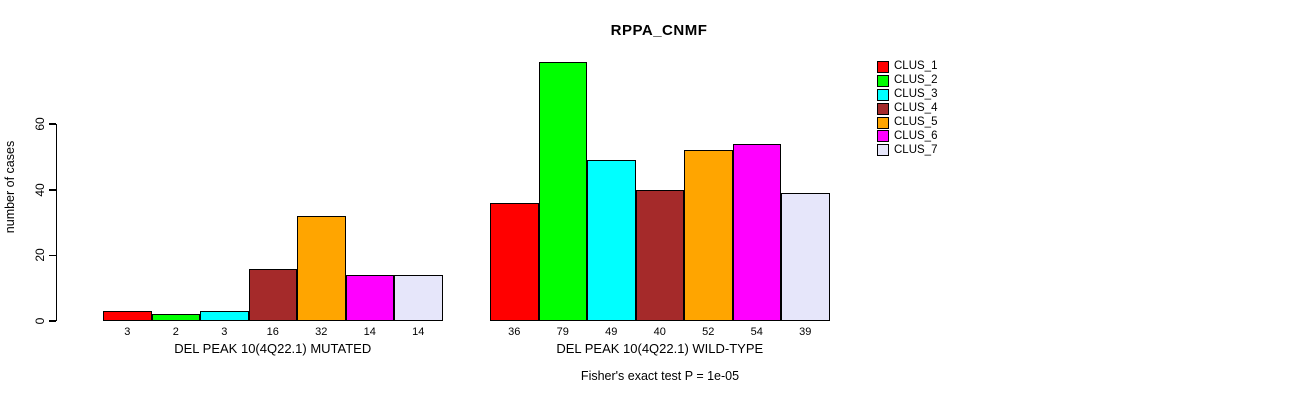  What do you see at coordinates (660, 376) in the screenshot?
I see `annotation-text: Fisher's exact test P = 1e-05` at bounding box center [660, 376].